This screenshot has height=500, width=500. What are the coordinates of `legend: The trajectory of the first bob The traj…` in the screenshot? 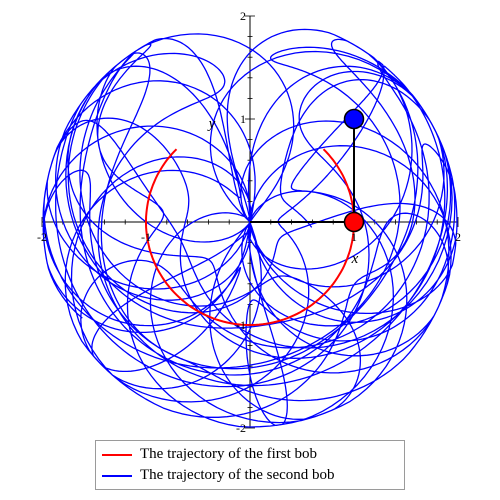 It's located at (250, 465).